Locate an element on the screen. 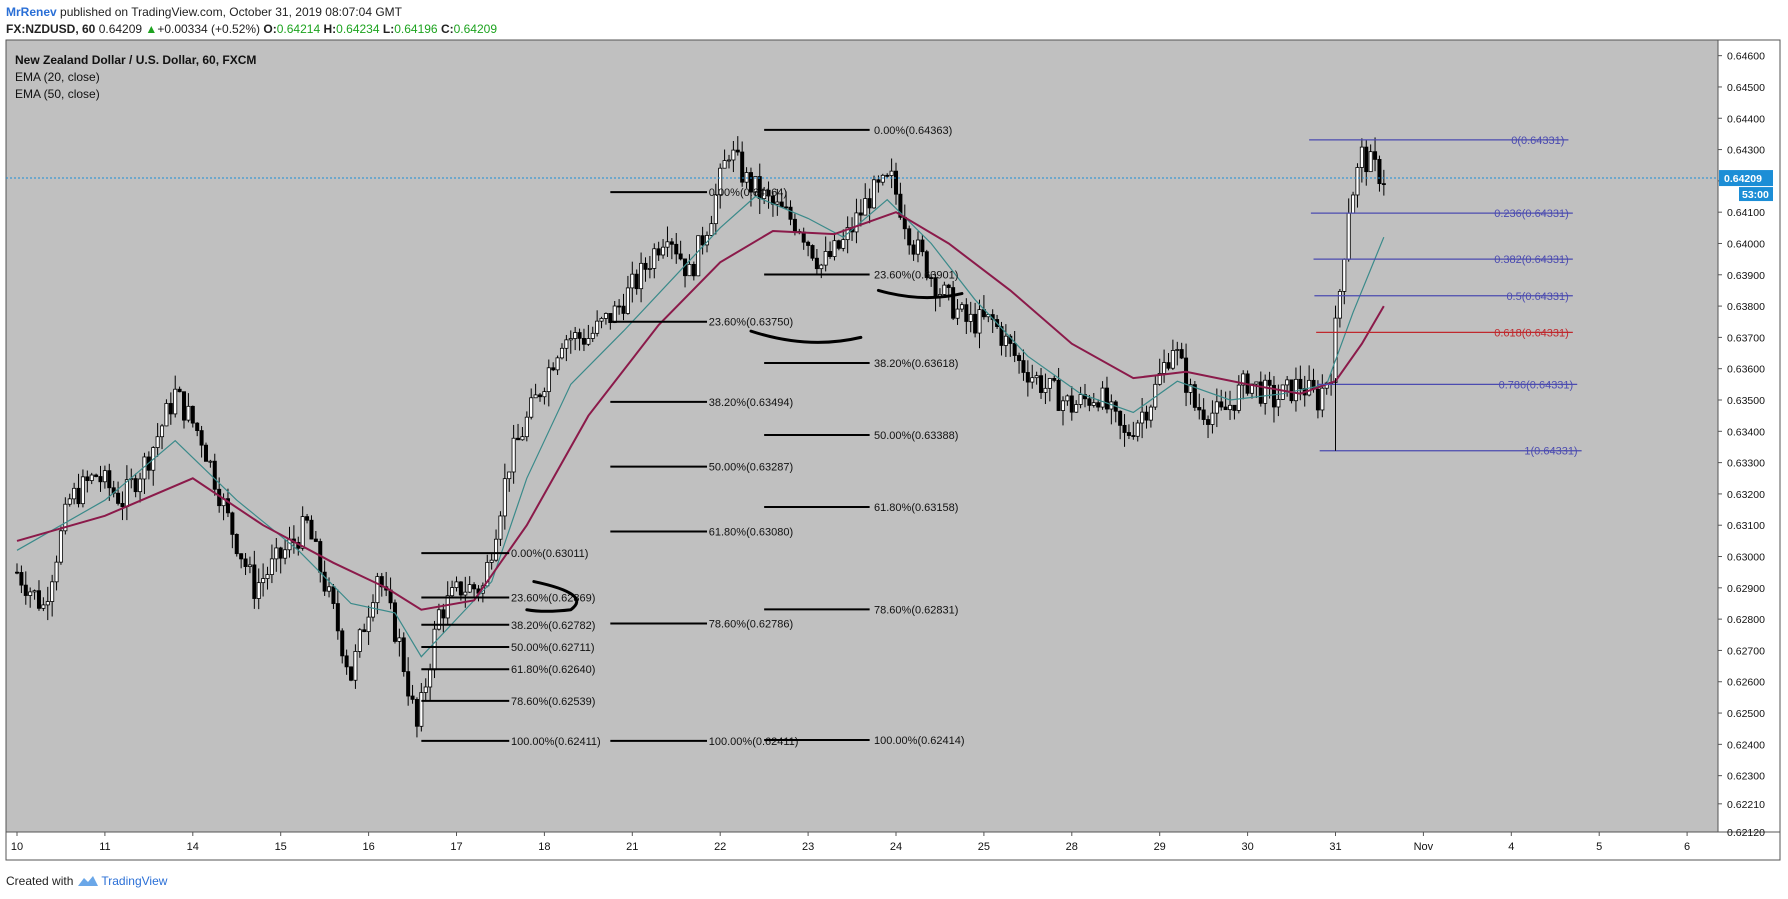 The height and width of the screenshot is (899, 1788). y-tick-label: 0.63200 is located at coordinates (1746, 495).